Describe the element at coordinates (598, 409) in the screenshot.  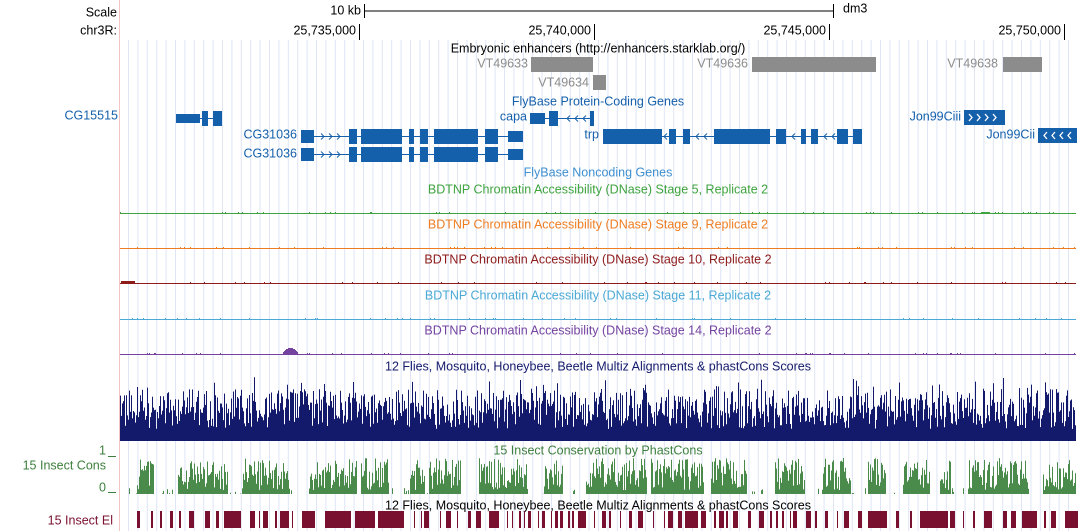
I see `multiz-signal` at that location.